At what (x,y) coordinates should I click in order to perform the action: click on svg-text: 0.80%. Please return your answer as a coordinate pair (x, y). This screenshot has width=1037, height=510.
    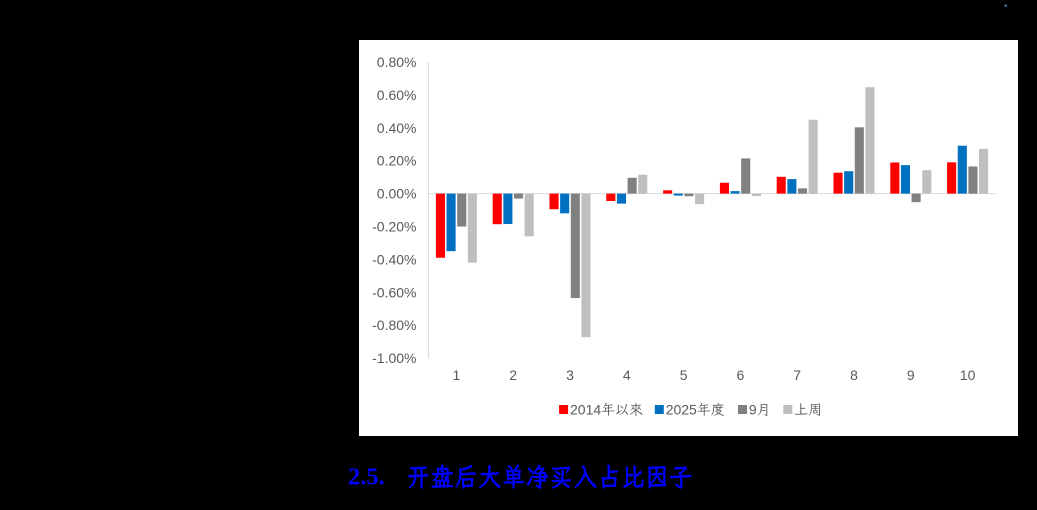
    Looking at the image, I should click on (397, 62).